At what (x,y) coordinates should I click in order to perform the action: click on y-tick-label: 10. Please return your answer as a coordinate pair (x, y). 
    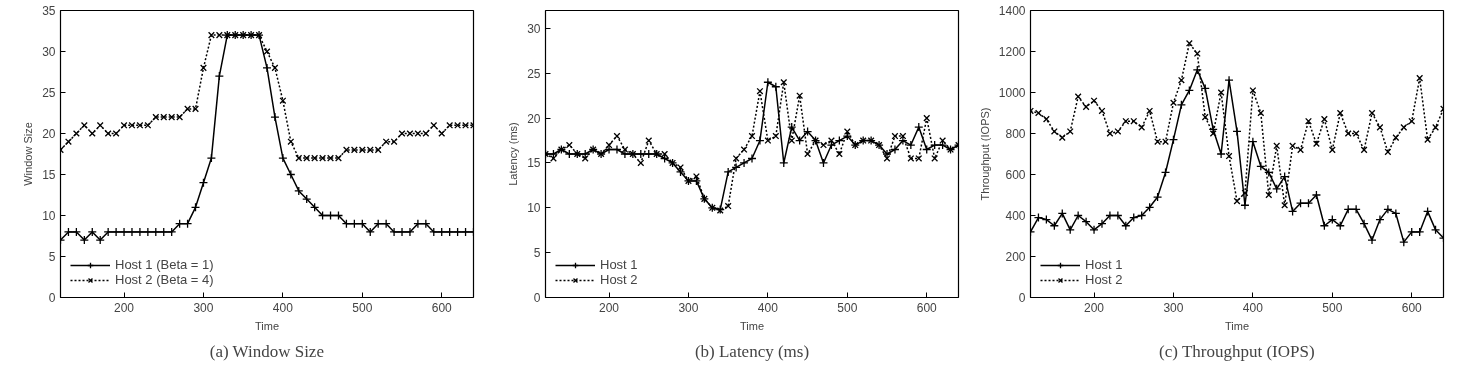
    Looking at the image, I should click on (534, 208).